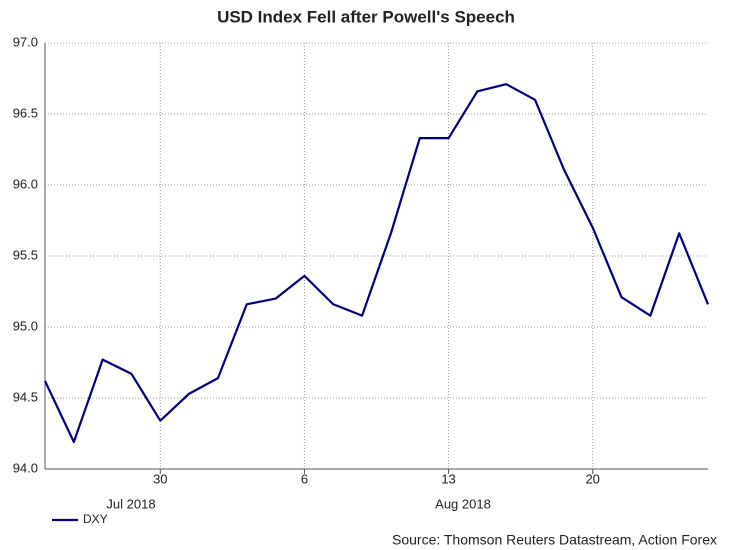 This screenshot has width=733, height=550. Describe the element at coordinates (25, 183) in the screenshot. I see `y-tick-label: 96.0` at that location.